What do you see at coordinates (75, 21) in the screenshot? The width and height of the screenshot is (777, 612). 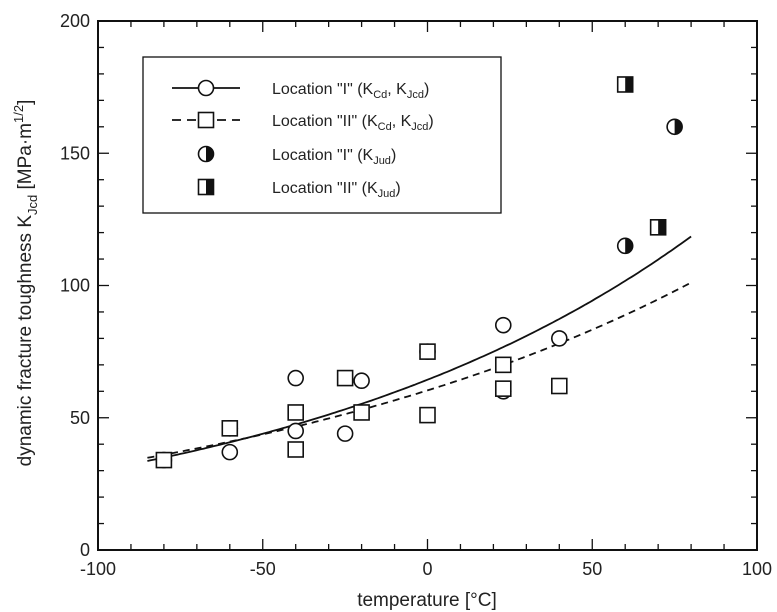 I see `y-tick-label: 200` at bounding box center [75, 21].